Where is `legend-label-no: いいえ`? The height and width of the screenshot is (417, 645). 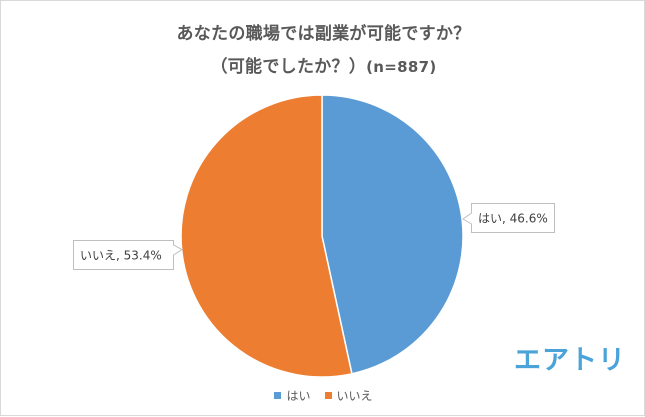
legend-label-no: いいえ is located at coordinates (354, 396).